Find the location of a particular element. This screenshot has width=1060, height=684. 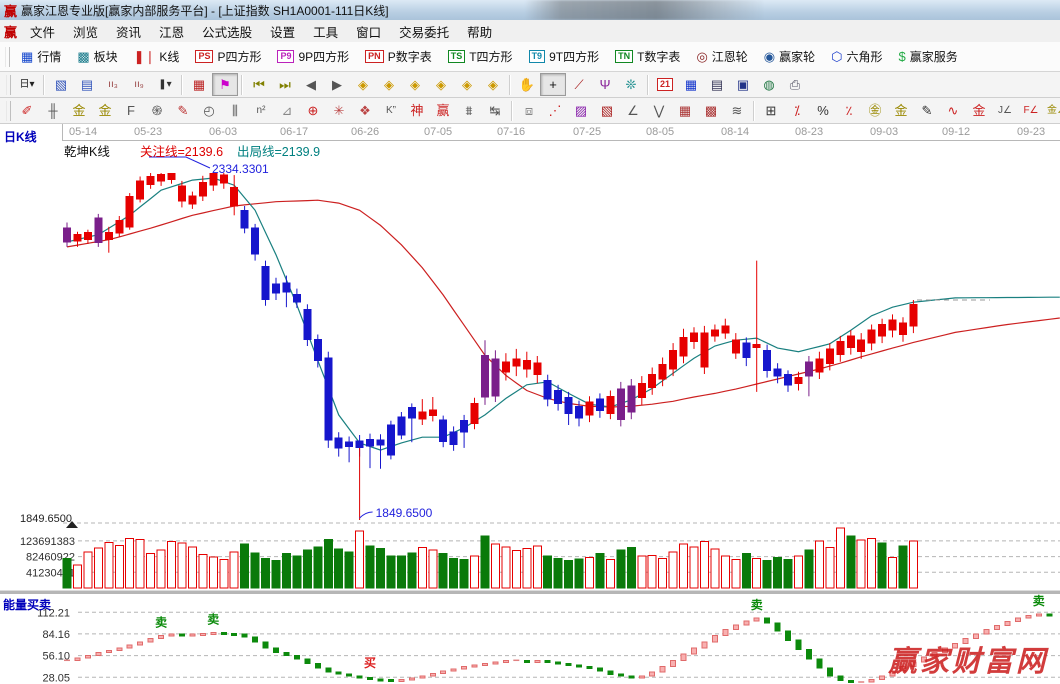

diamond-v-expand-button: ◈ is located at coordinates (467, 84).